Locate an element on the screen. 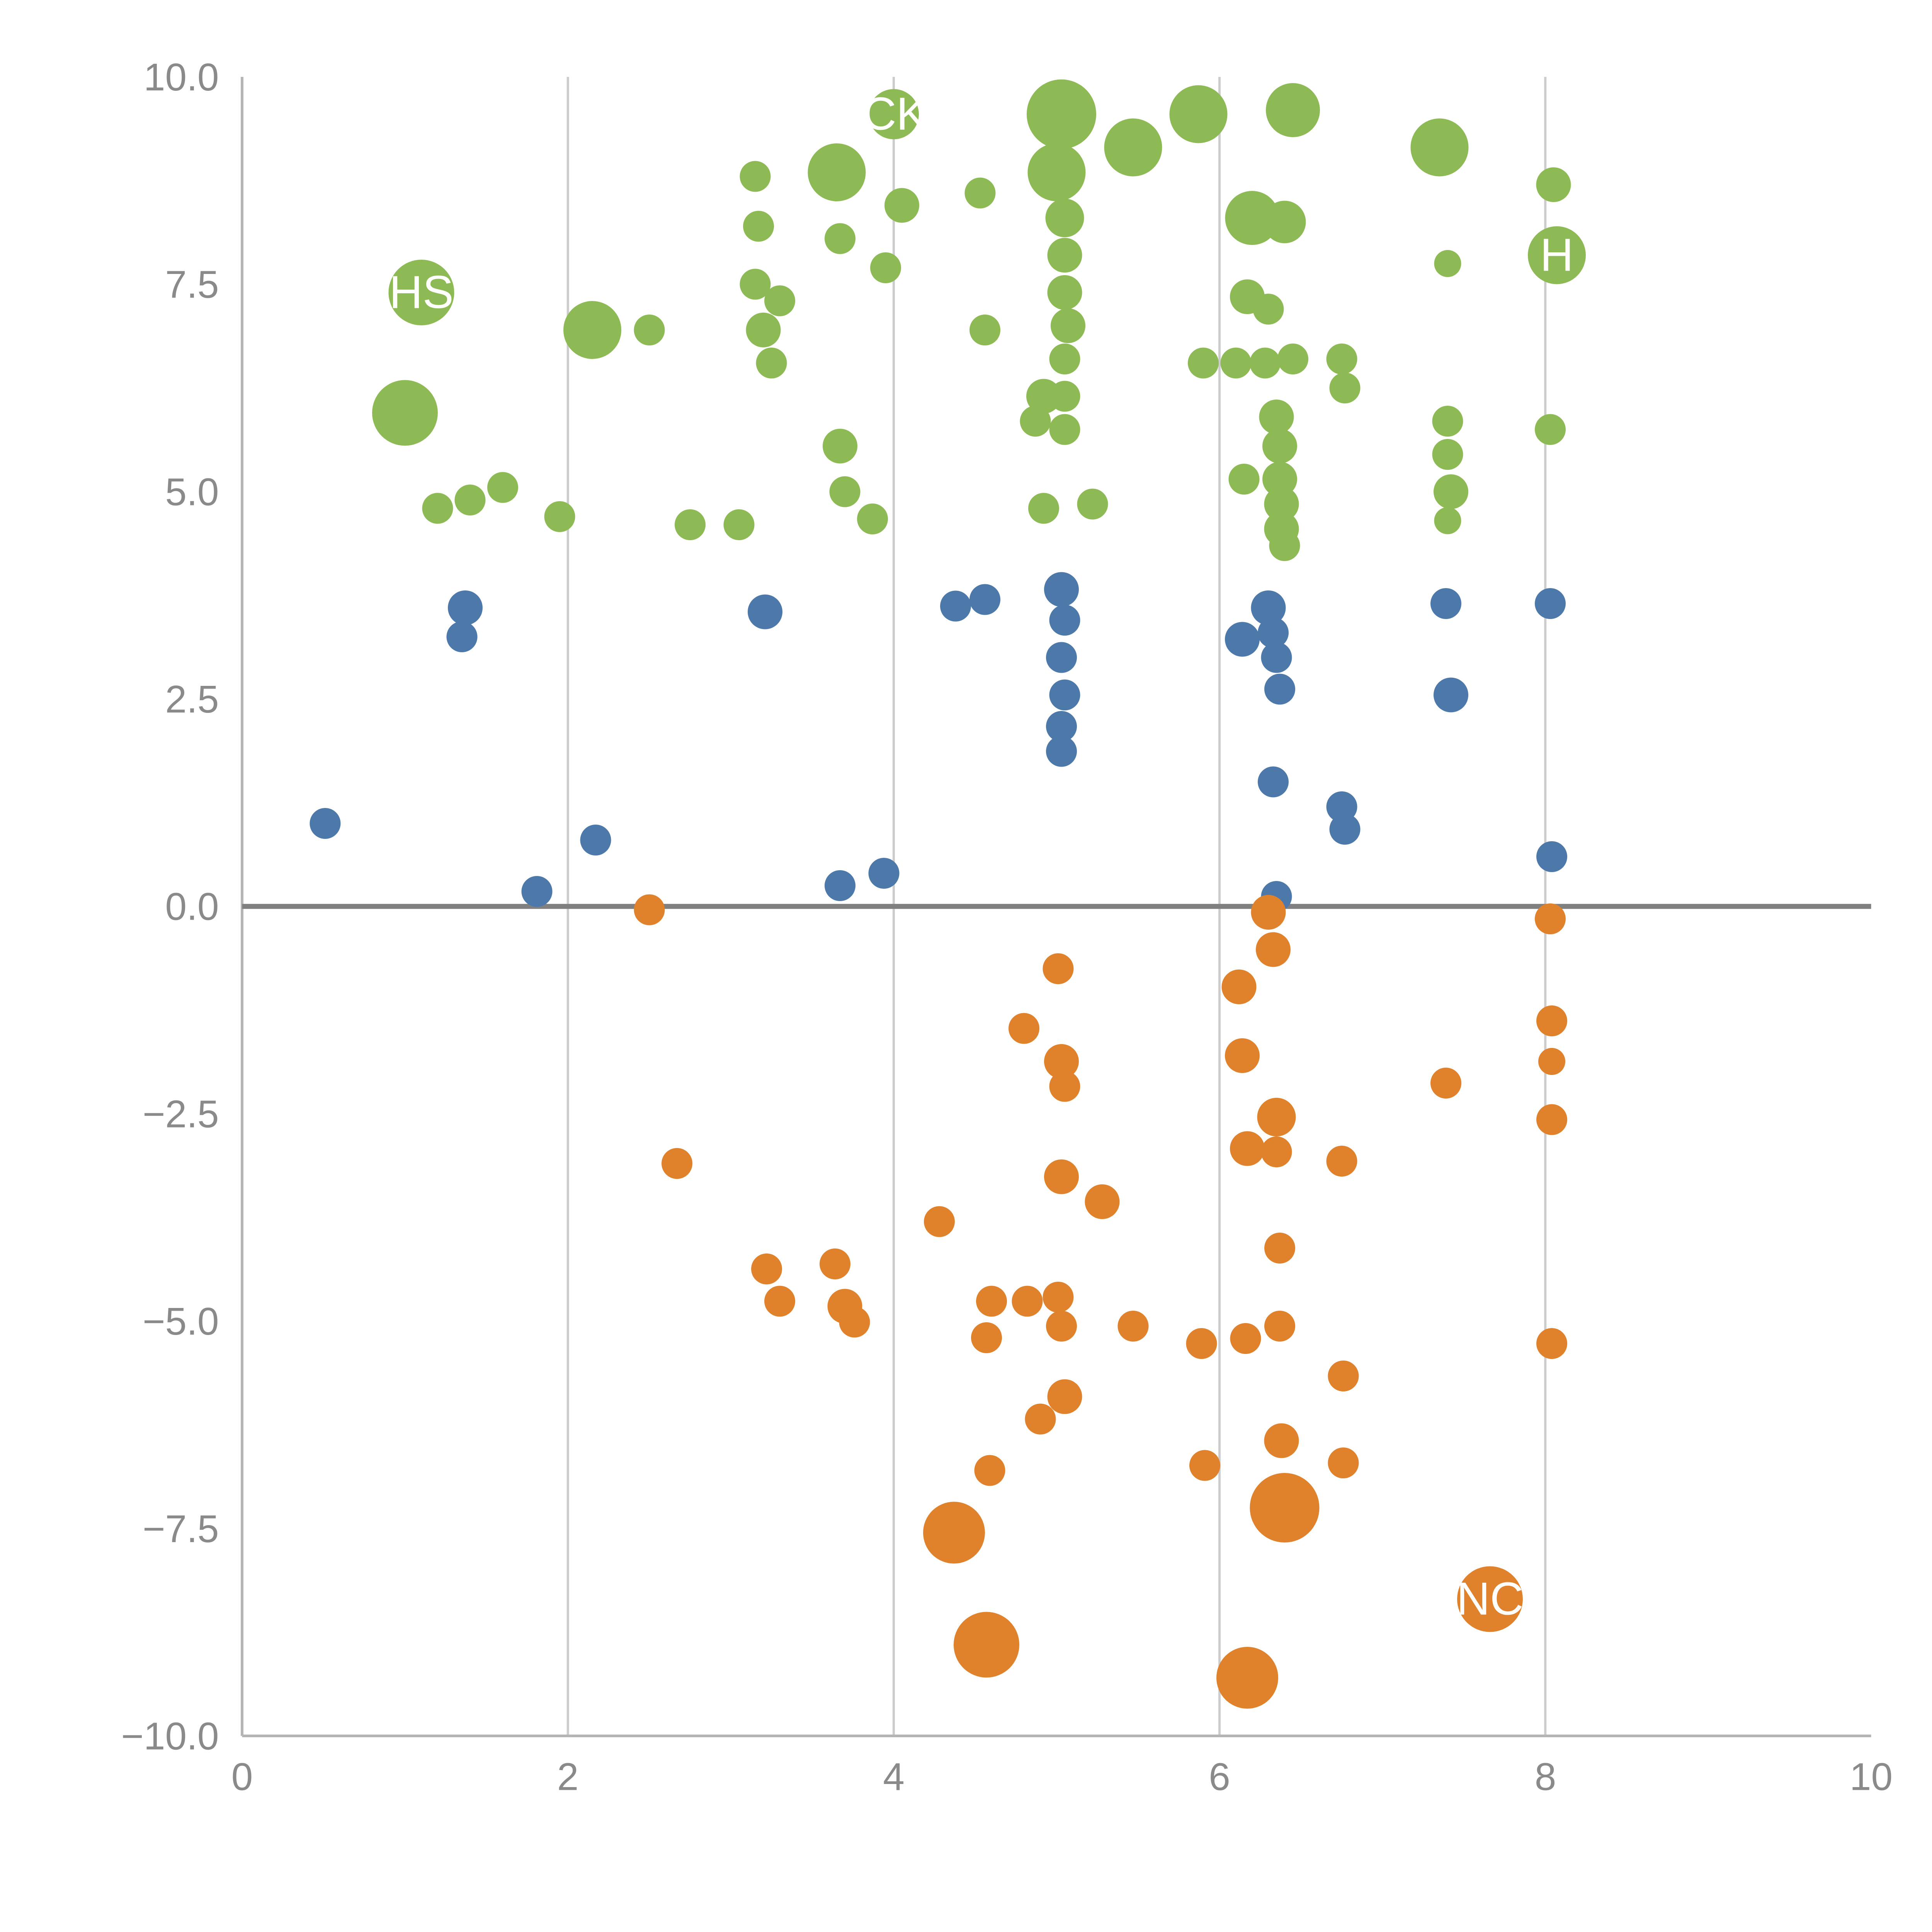 The width and height of the screenshot is (1932, 1932). x-tick-label: 0 is located at coordinates (242, 1777).